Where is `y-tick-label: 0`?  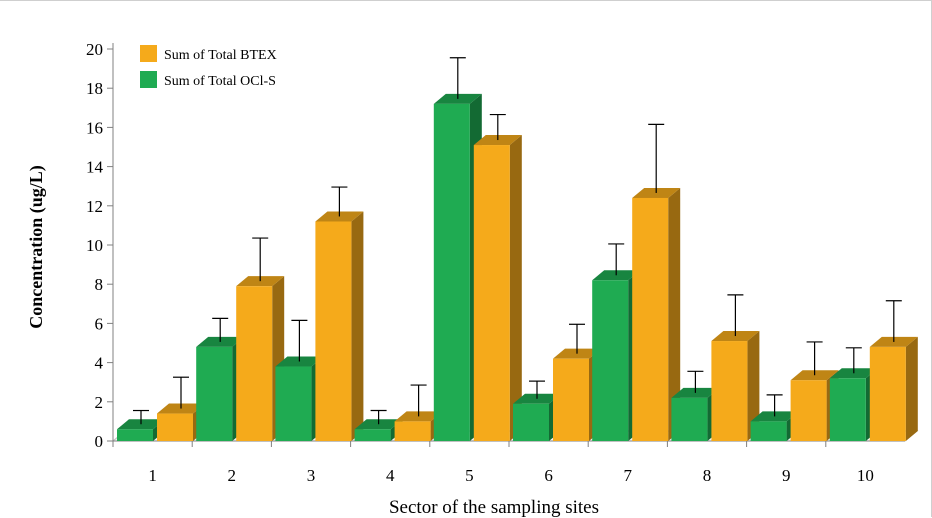
y-tick-label: 0 is located at coordinates (99, 441).